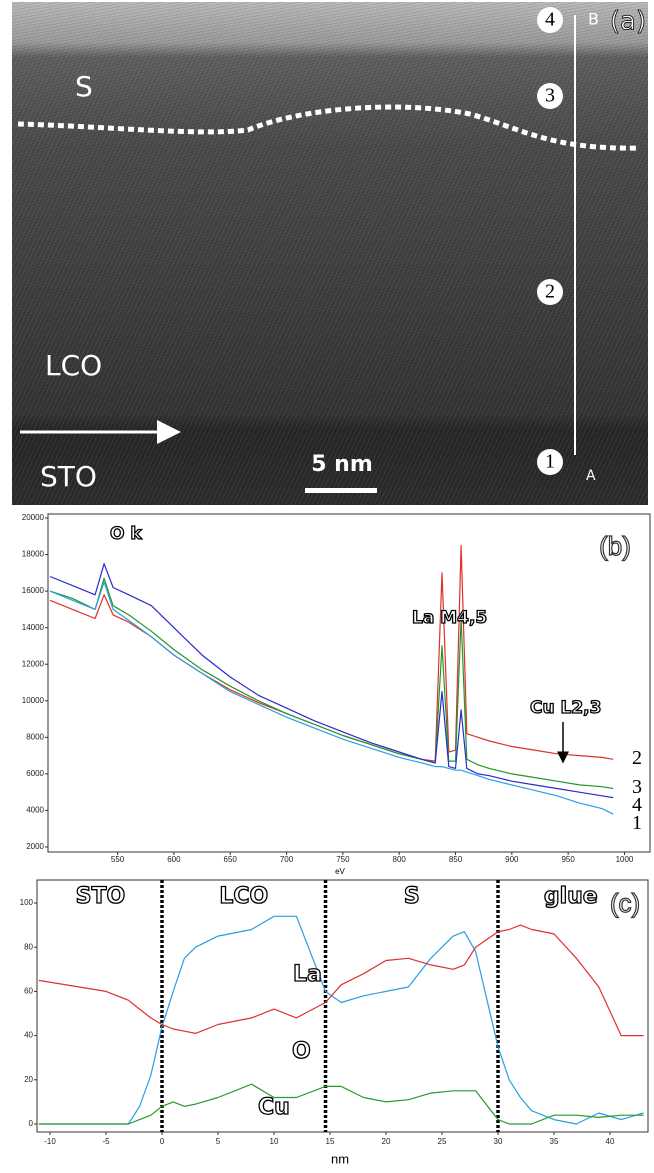  I want to click on series-label: Cu, so click(274, 1107).